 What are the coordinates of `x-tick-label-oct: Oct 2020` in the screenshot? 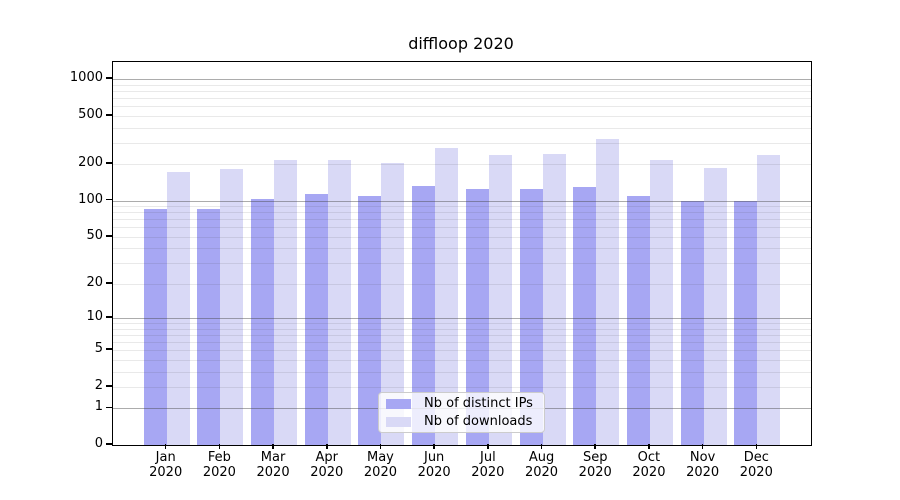 It's located at (649, 465).